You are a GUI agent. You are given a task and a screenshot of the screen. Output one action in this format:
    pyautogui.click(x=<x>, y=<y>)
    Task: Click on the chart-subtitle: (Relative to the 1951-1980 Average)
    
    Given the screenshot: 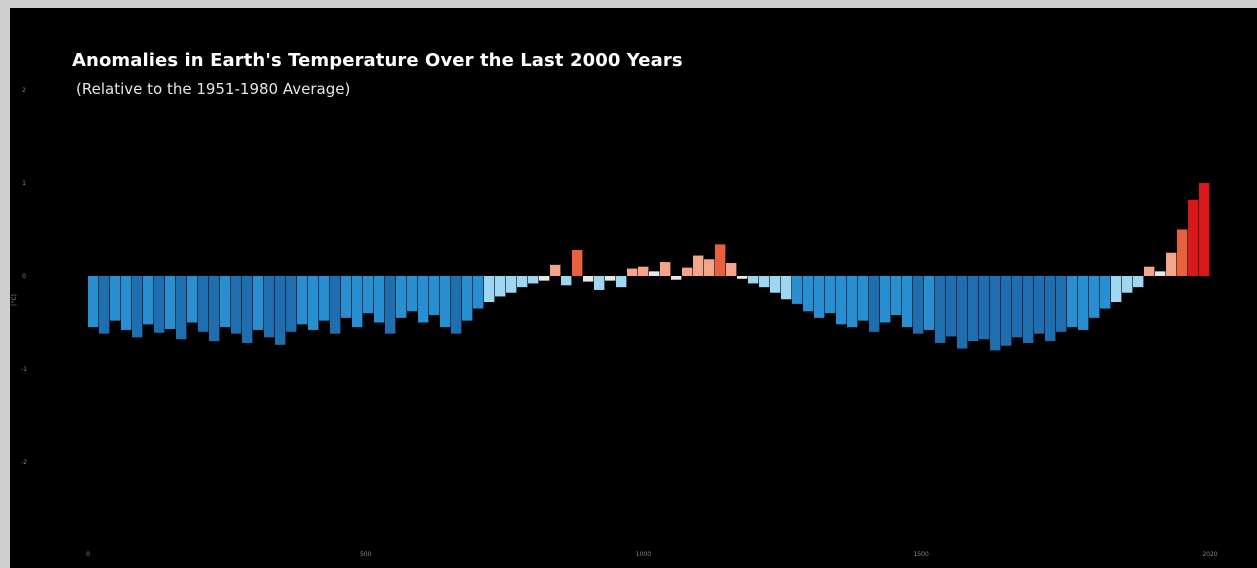 What is the action you would take?
    pyautogui.click(x=213, y=89)
    